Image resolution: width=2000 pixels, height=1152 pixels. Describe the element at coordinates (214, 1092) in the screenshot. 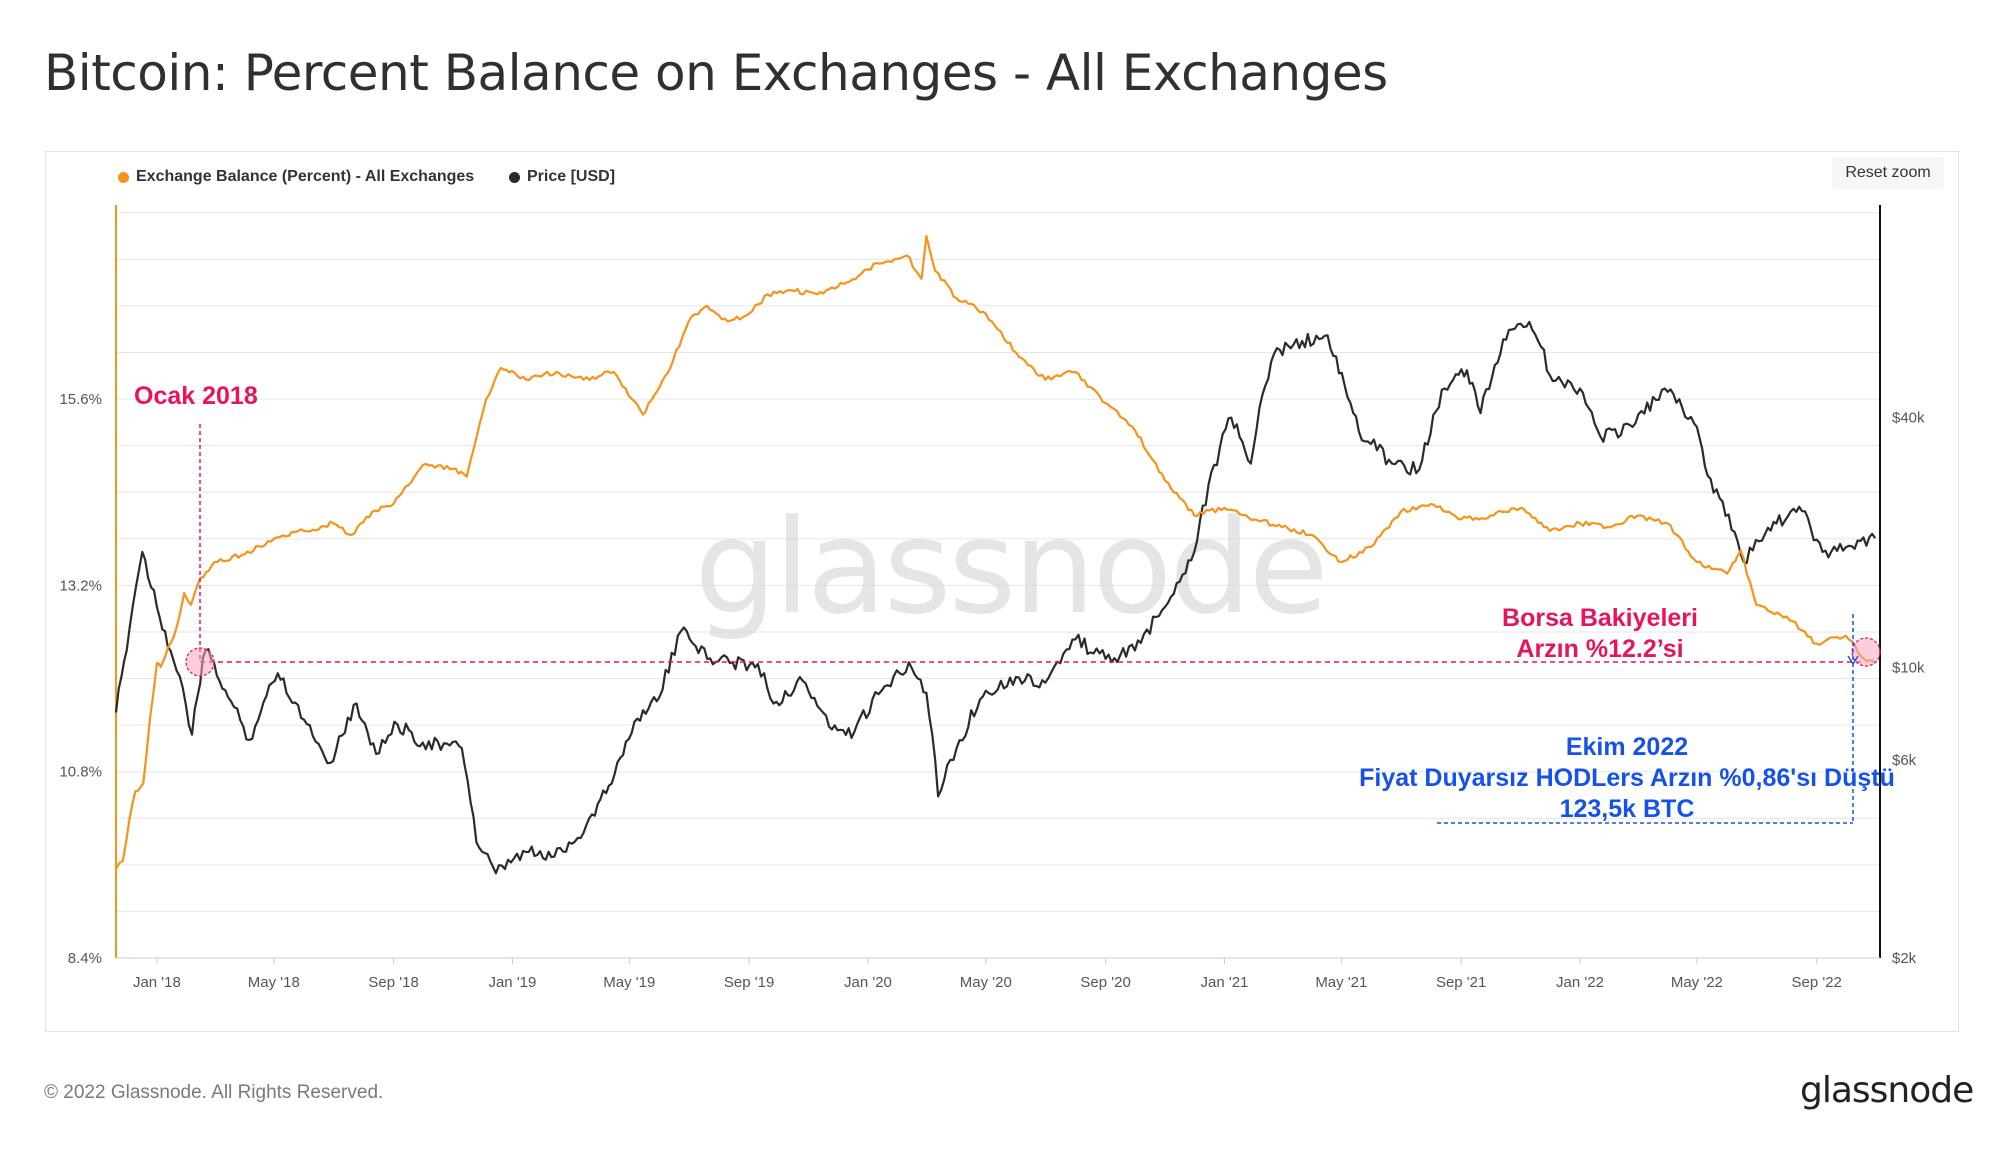

I see `copyright-text: © 2022 Glassnode. All Rights Reserved.` at that location.